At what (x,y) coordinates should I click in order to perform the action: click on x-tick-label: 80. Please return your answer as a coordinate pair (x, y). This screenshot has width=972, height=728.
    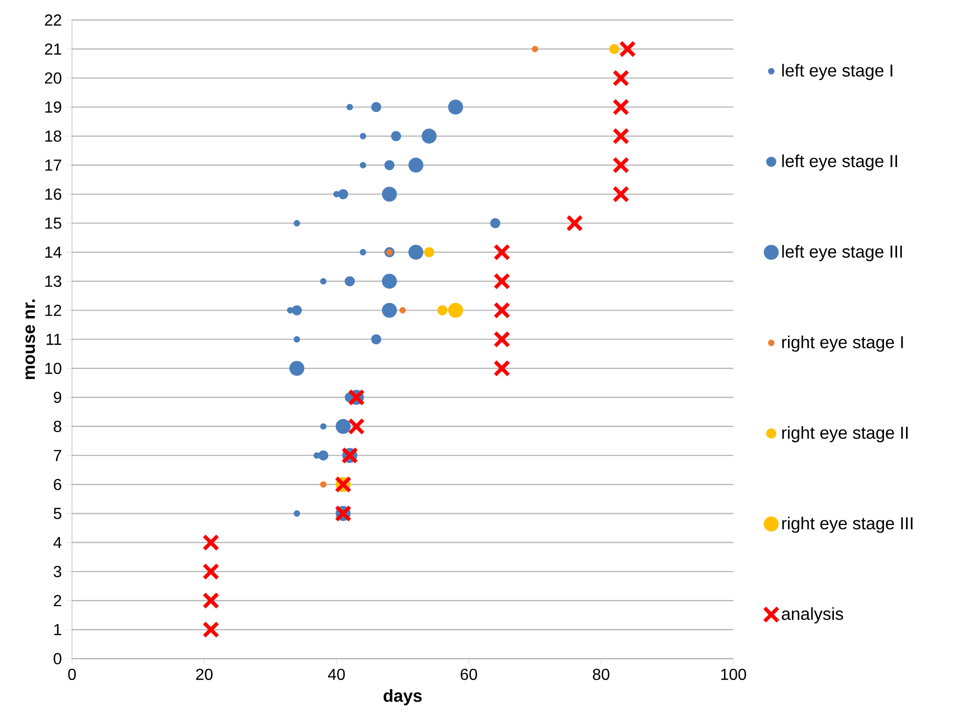
    Looking at the image, I should click on (601, 674).